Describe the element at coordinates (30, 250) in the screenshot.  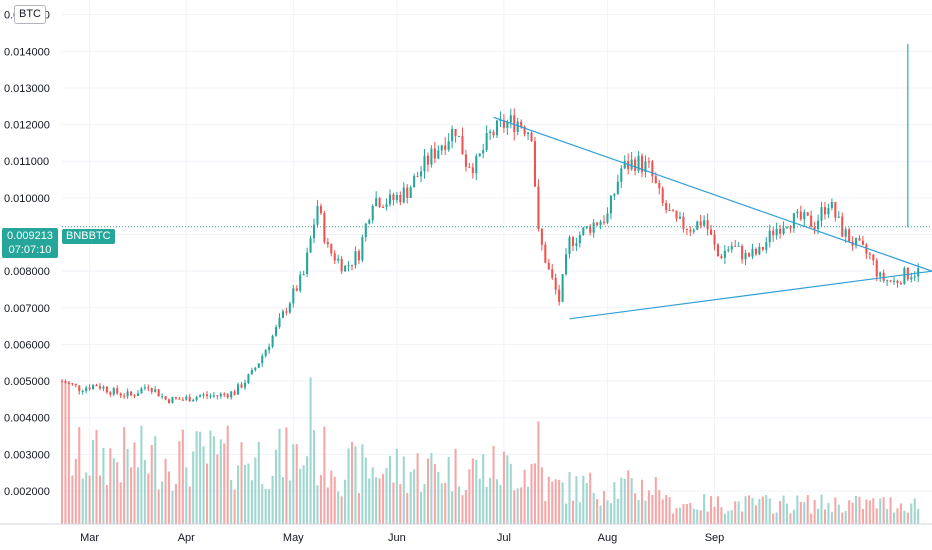
I see `bar-countdown: 07:07:10` at that location.